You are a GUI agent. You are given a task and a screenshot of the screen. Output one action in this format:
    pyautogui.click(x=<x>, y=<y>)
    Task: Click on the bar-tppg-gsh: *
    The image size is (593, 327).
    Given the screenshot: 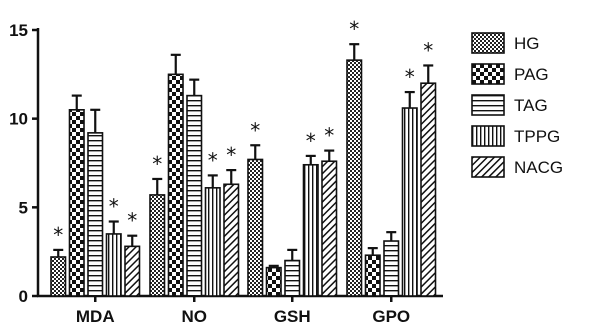 What is the action you would take?
    pyautogui.click(x=310, y=213)
    